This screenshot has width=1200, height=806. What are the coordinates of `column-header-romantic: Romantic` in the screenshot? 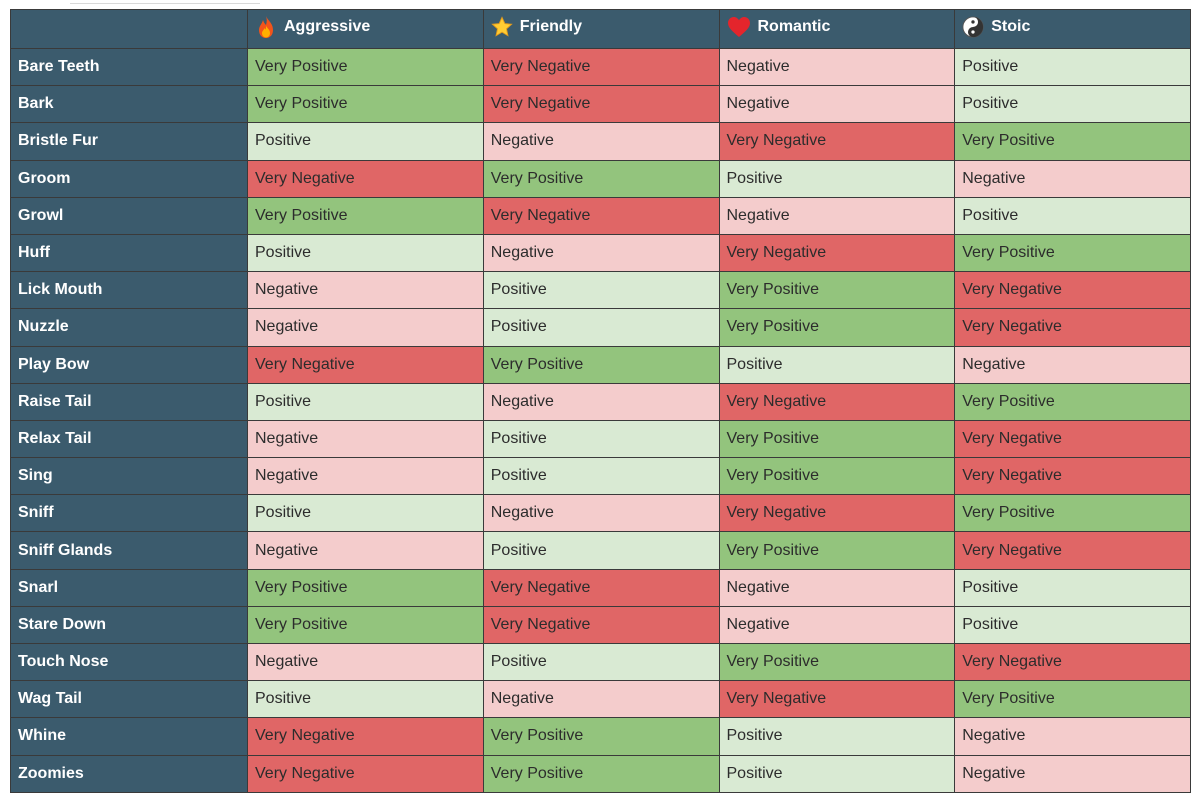 It's located at (837, 29).